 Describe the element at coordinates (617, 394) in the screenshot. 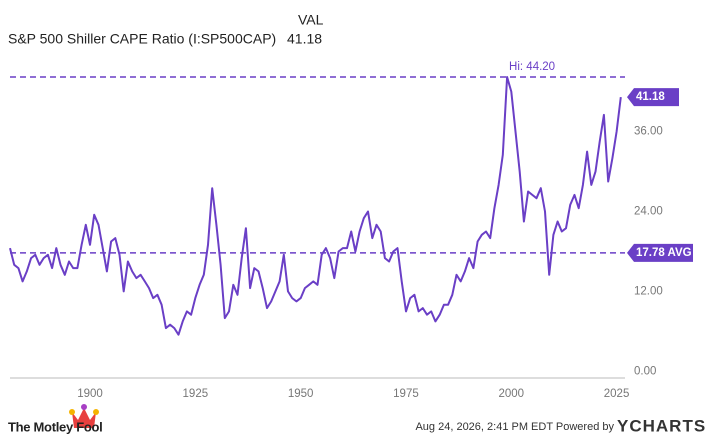

I see `x-tick-label: 2025` at that location.